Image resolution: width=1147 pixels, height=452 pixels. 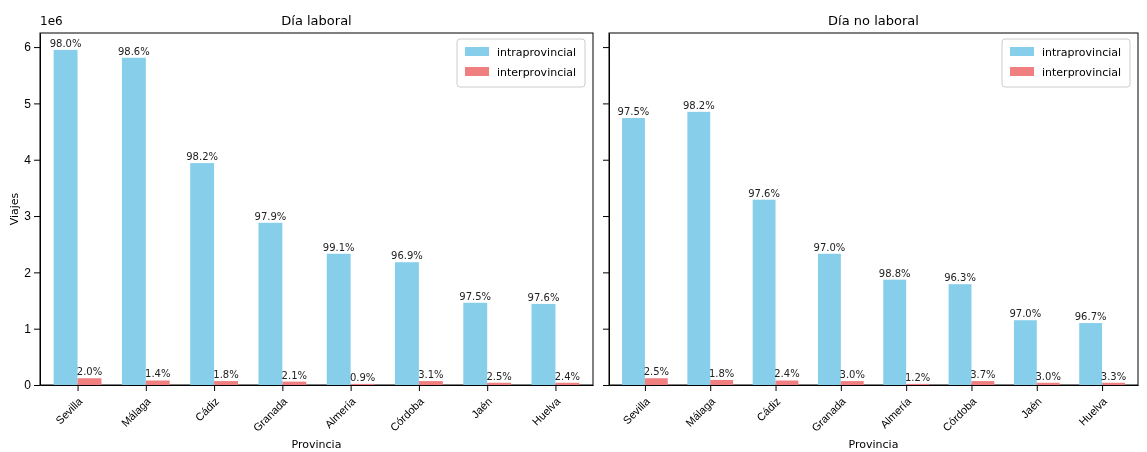 I want to click on y-tick-label: 4, so click(x=28, y=160).